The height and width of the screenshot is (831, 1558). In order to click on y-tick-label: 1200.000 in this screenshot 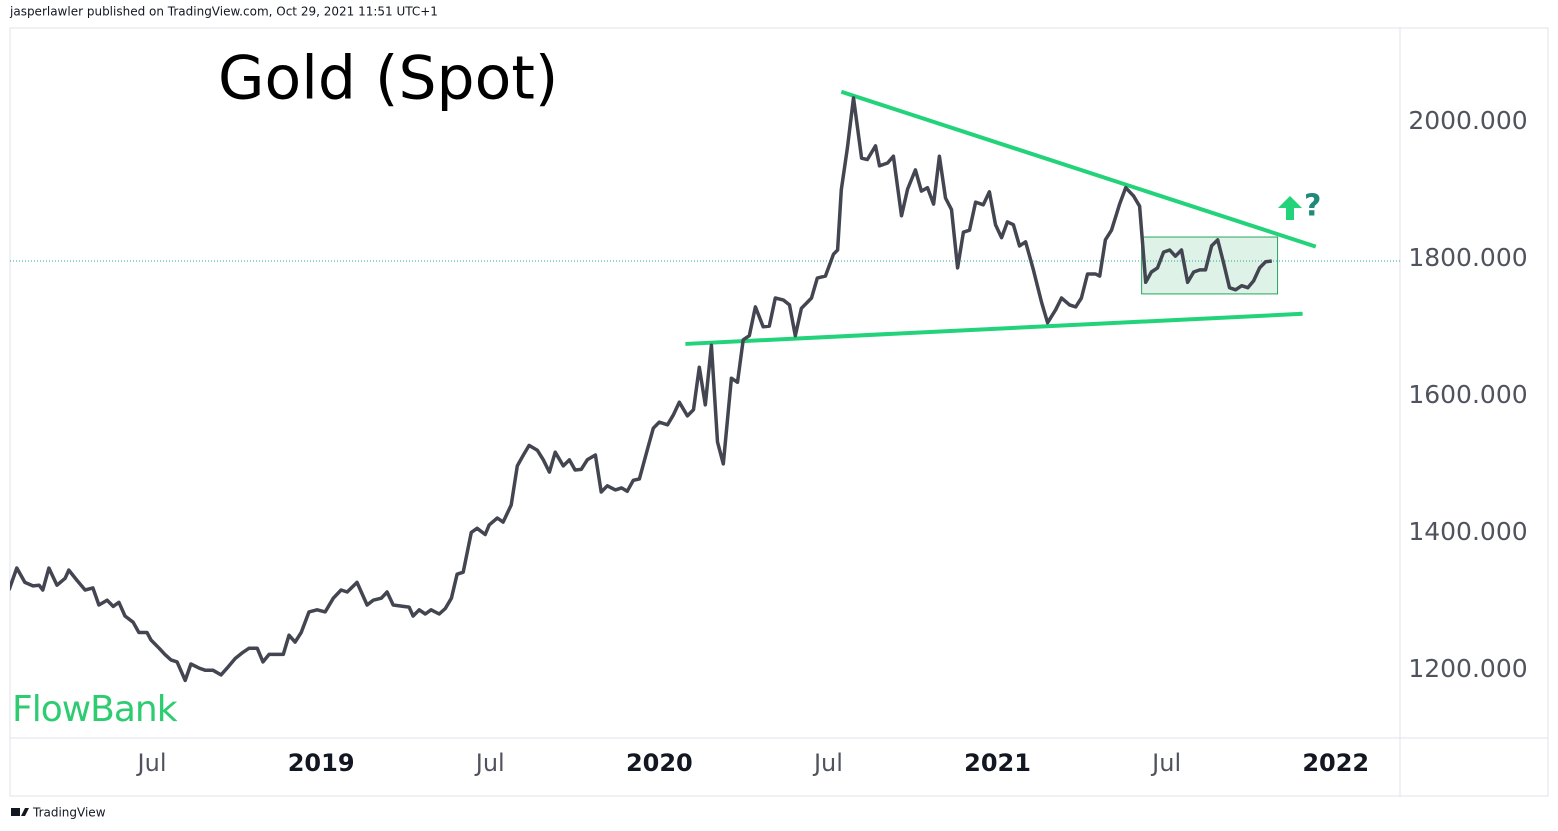, I will do `click(1467, 668)`.